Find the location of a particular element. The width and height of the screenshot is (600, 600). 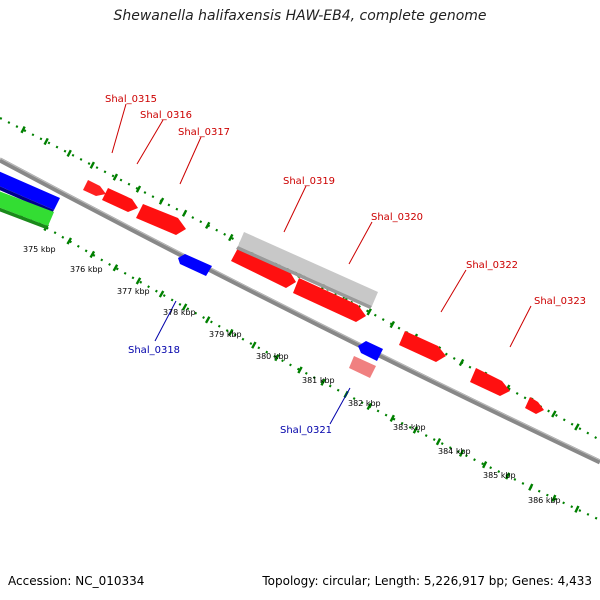

reverse-gene-left is located at coordinates (30, 190).